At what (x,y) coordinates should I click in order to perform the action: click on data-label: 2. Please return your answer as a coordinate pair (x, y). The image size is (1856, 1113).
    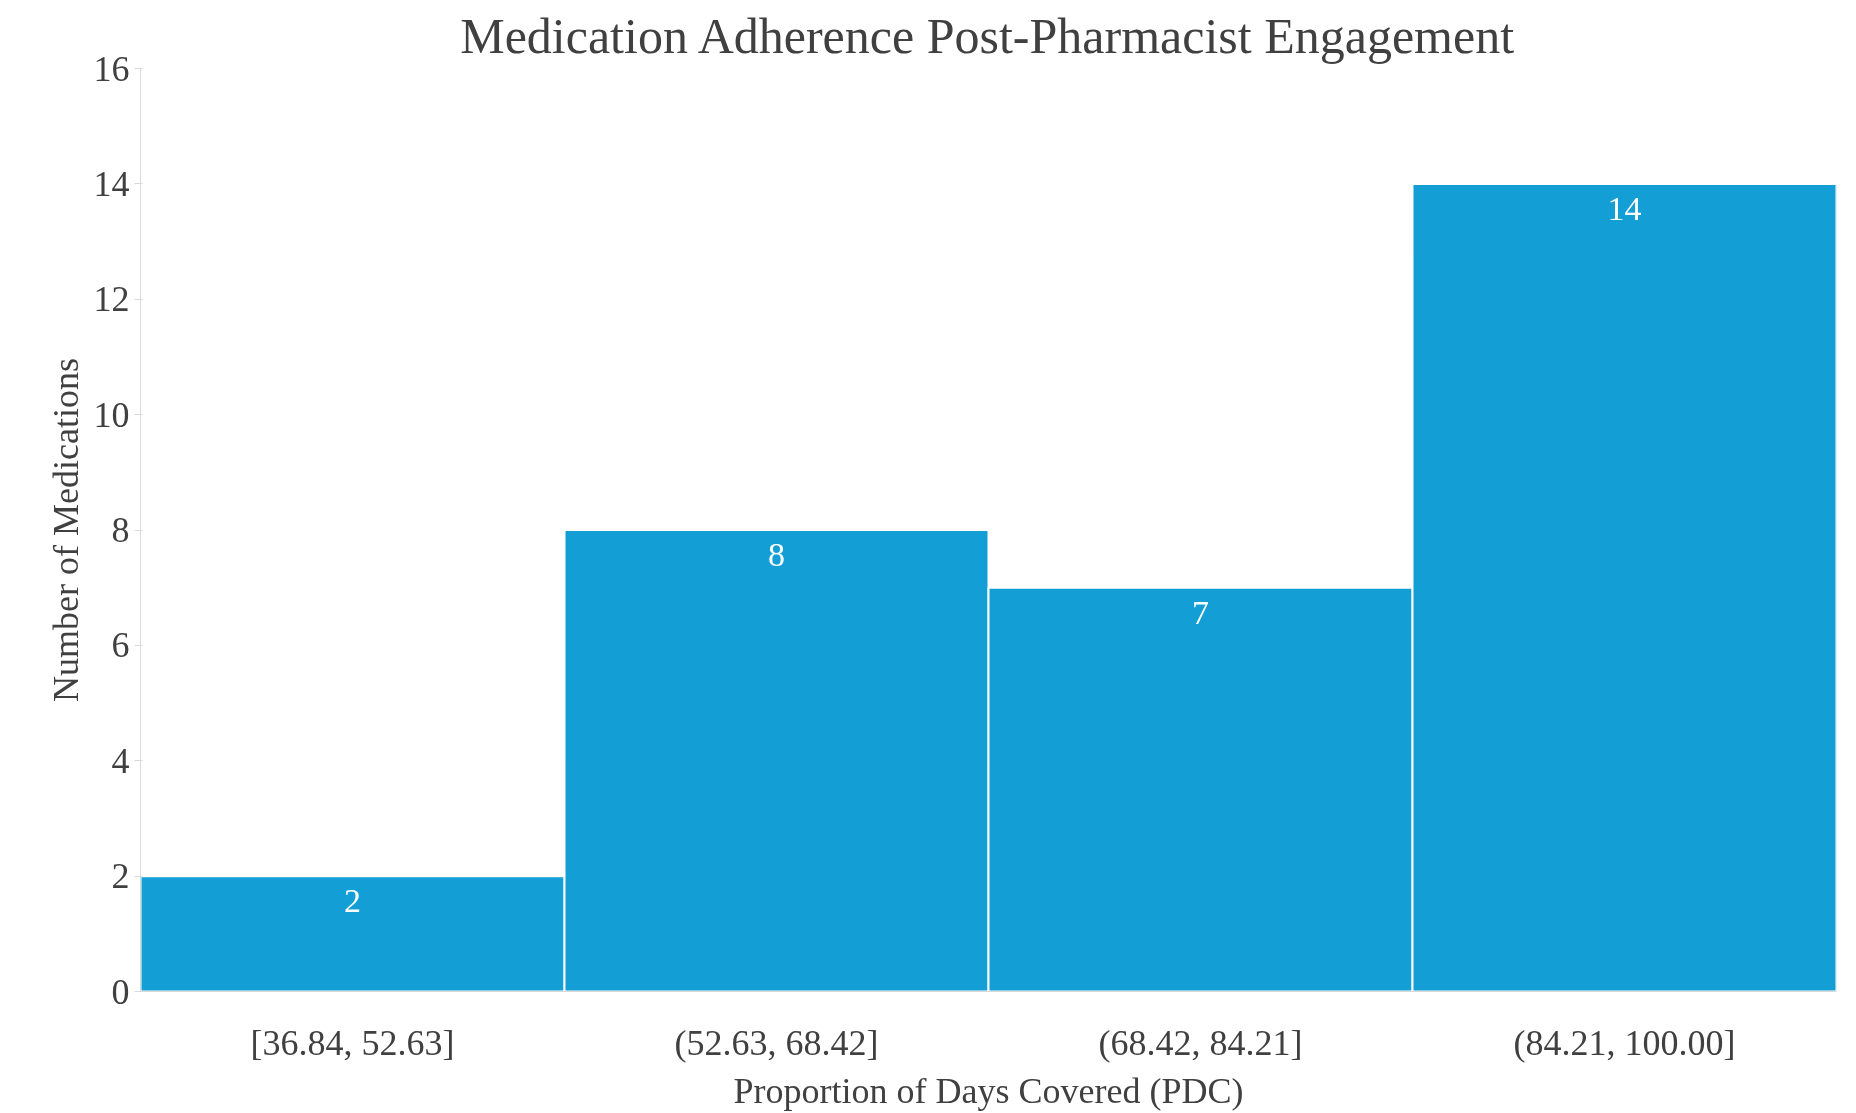
    Looking at the image, I should click on (352, 901).